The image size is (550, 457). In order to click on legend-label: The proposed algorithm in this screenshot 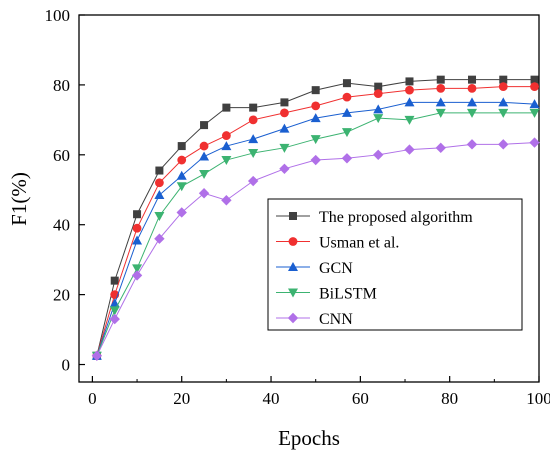, I will do `click(396, 217)`.